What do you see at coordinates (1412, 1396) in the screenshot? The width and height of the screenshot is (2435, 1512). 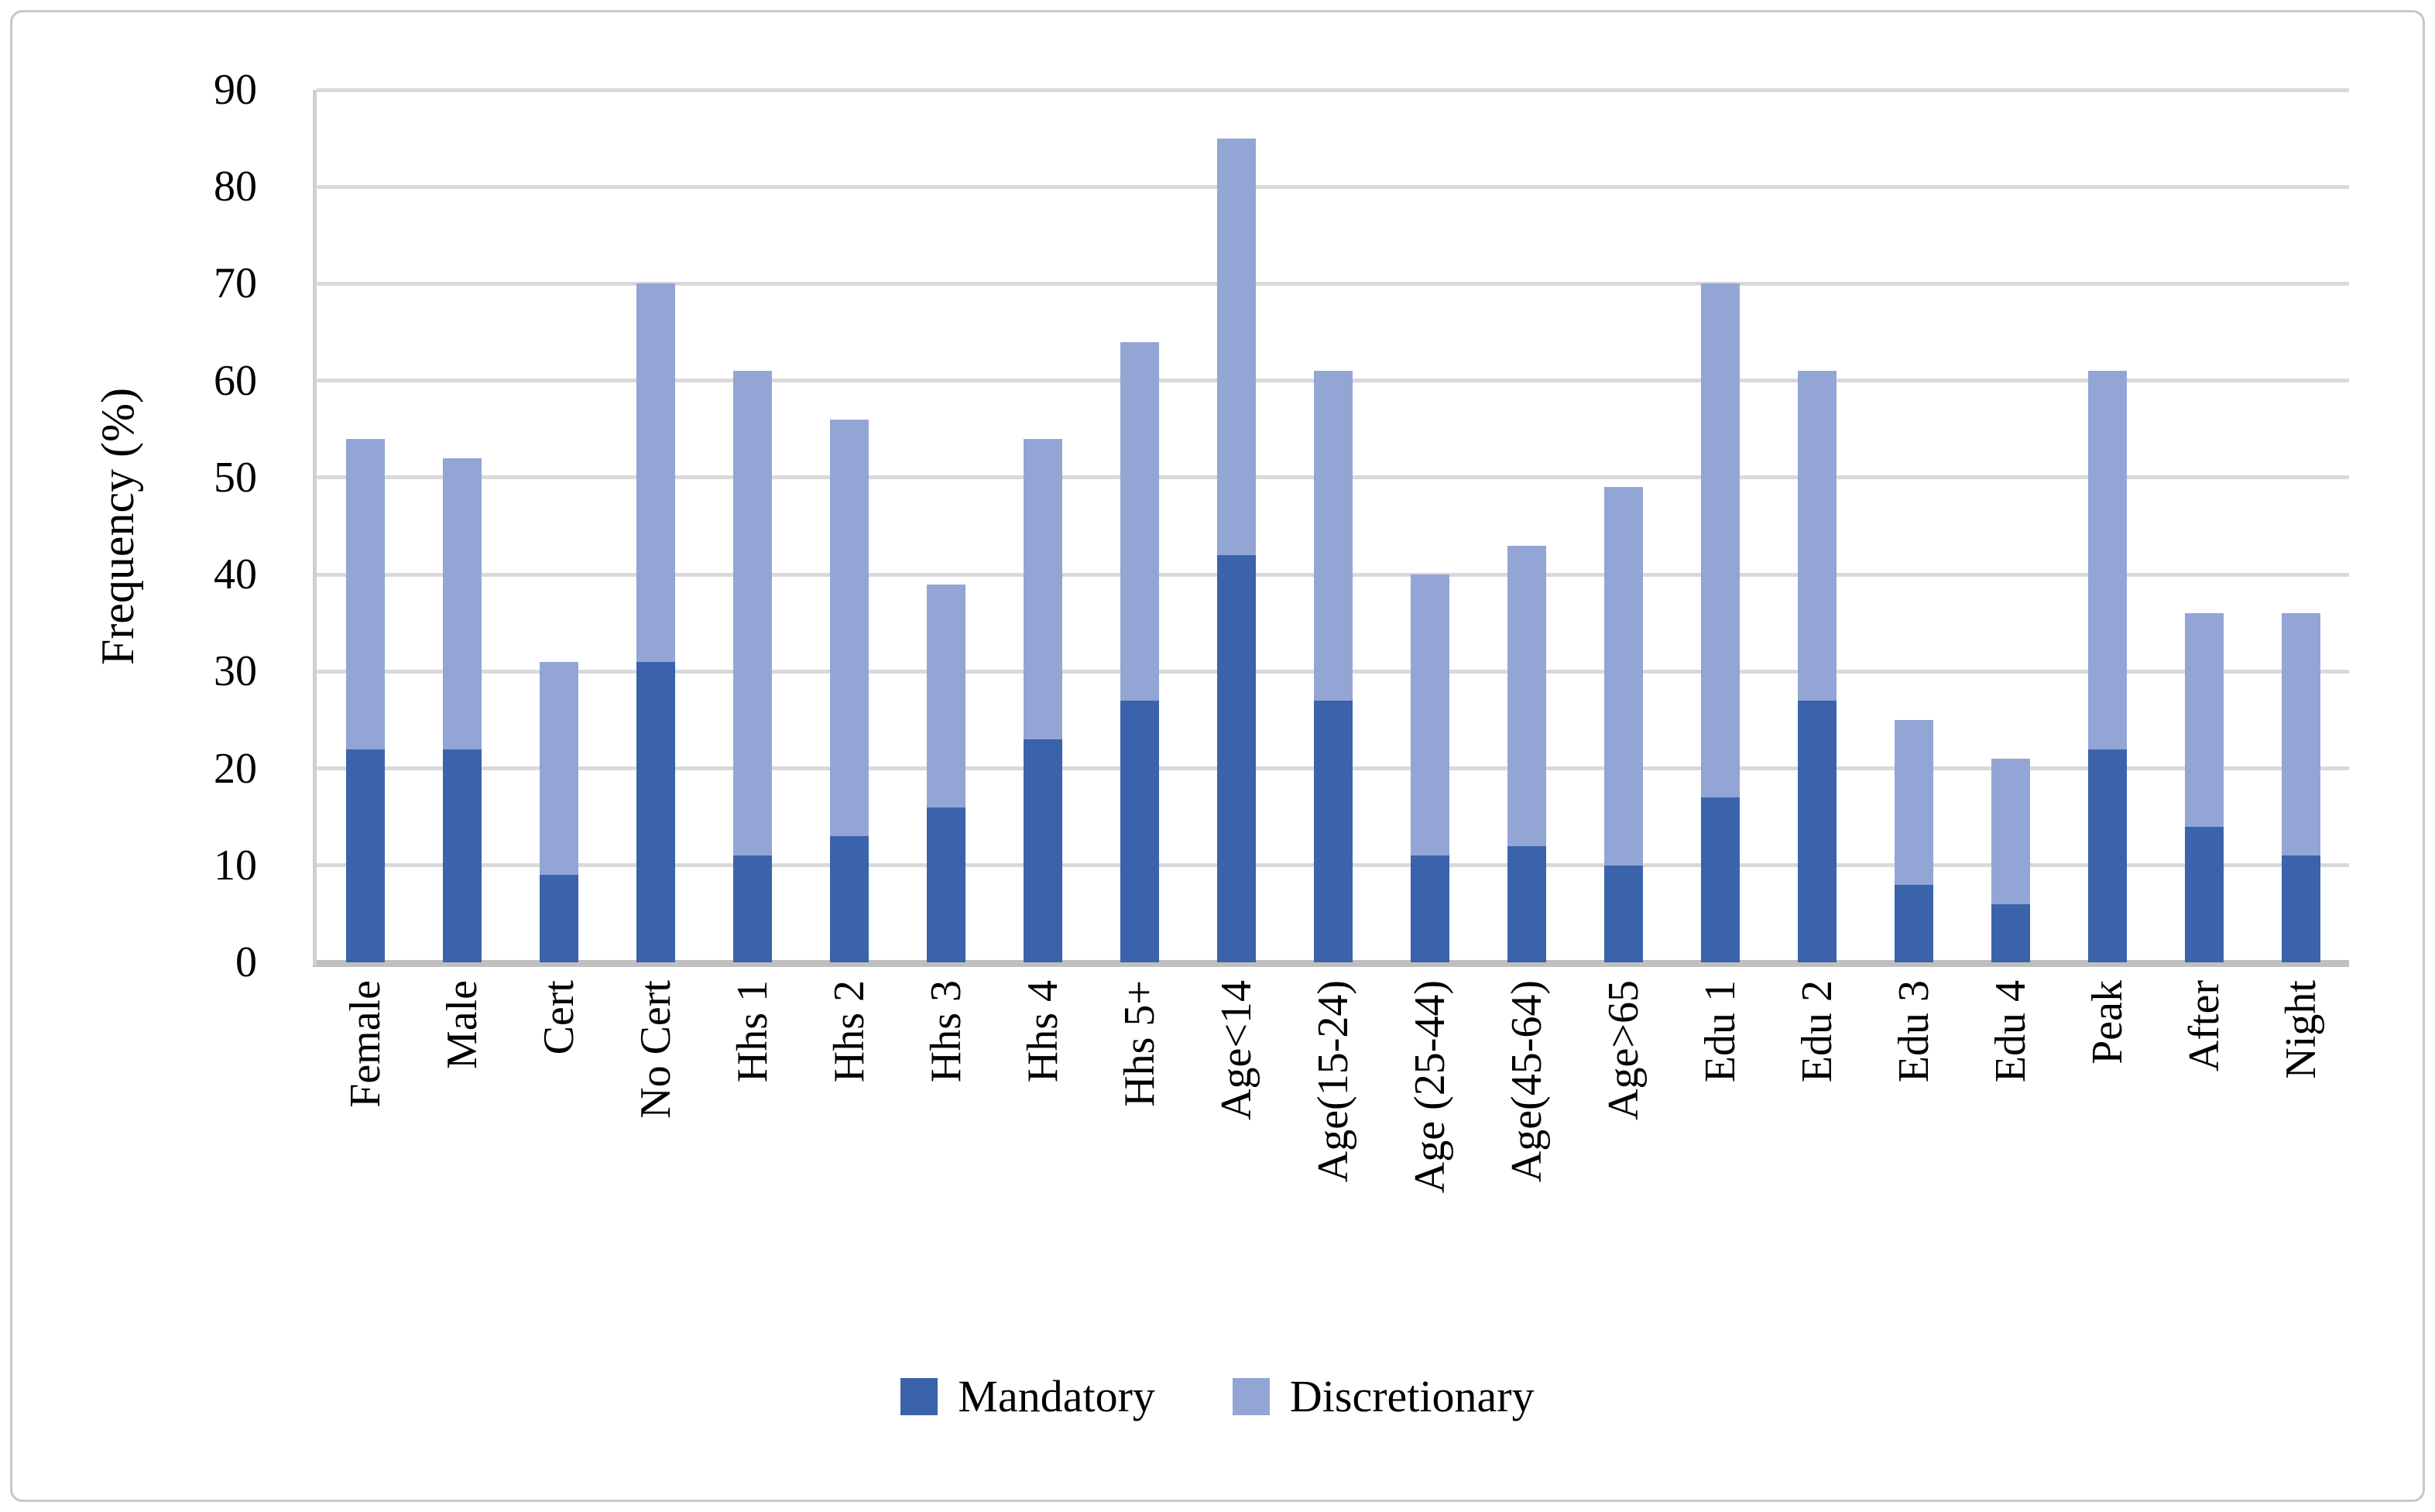 I see `legend-label-discretionary: Discretionary` at bounding box center [1412, 1396].